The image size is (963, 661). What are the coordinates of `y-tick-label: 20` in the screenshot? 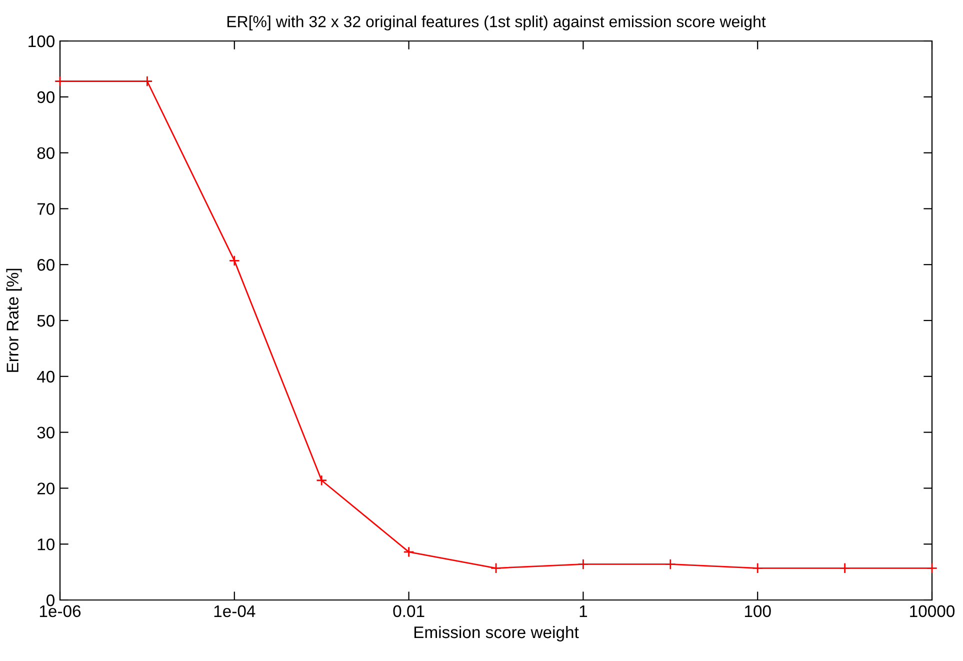 It's located at (45, 488).